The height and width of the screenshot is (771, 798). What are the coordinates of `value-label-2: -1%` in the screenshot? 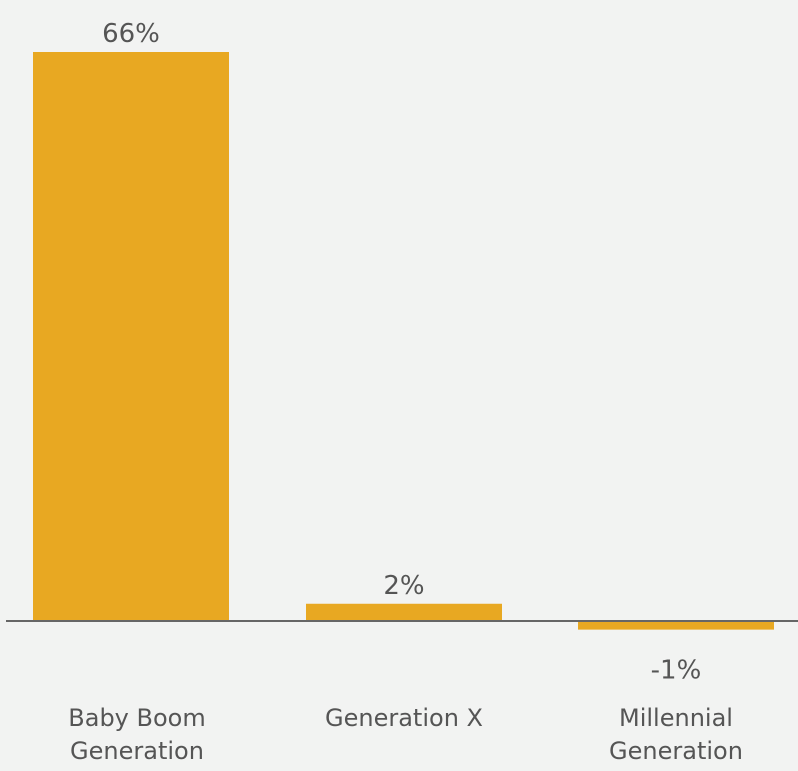 It's located at (676, 671).